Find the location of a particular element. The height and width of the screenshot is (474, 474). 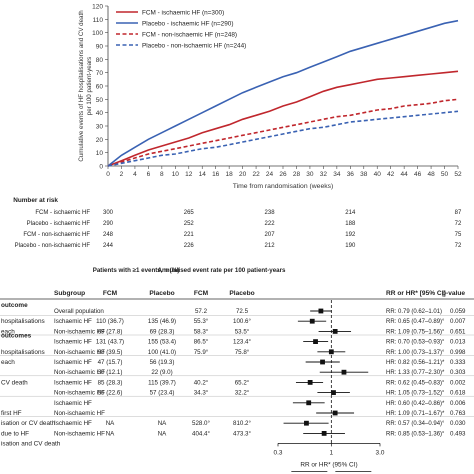

y-tick-label: 60 is located at coordinates (100, 87).